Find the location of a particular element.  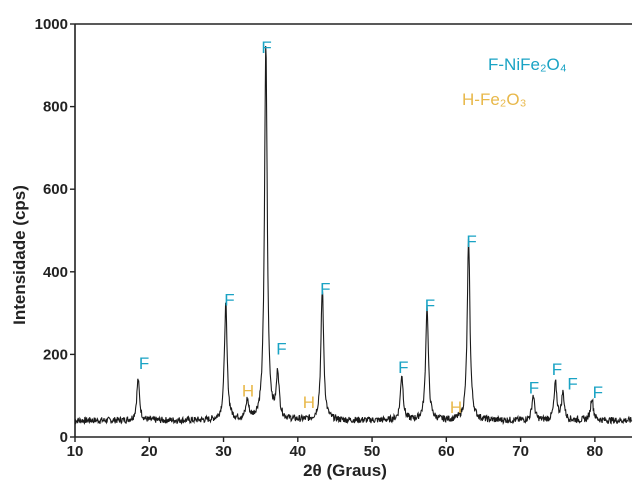

x-tick-label: 40 is located at coordinates (297, 451).